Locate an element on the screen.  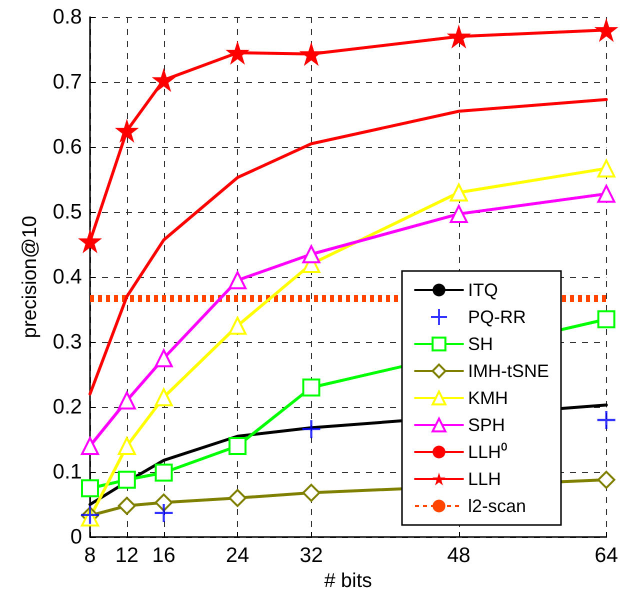
legend-label: l2-scan is located at coordinates (497, 506).